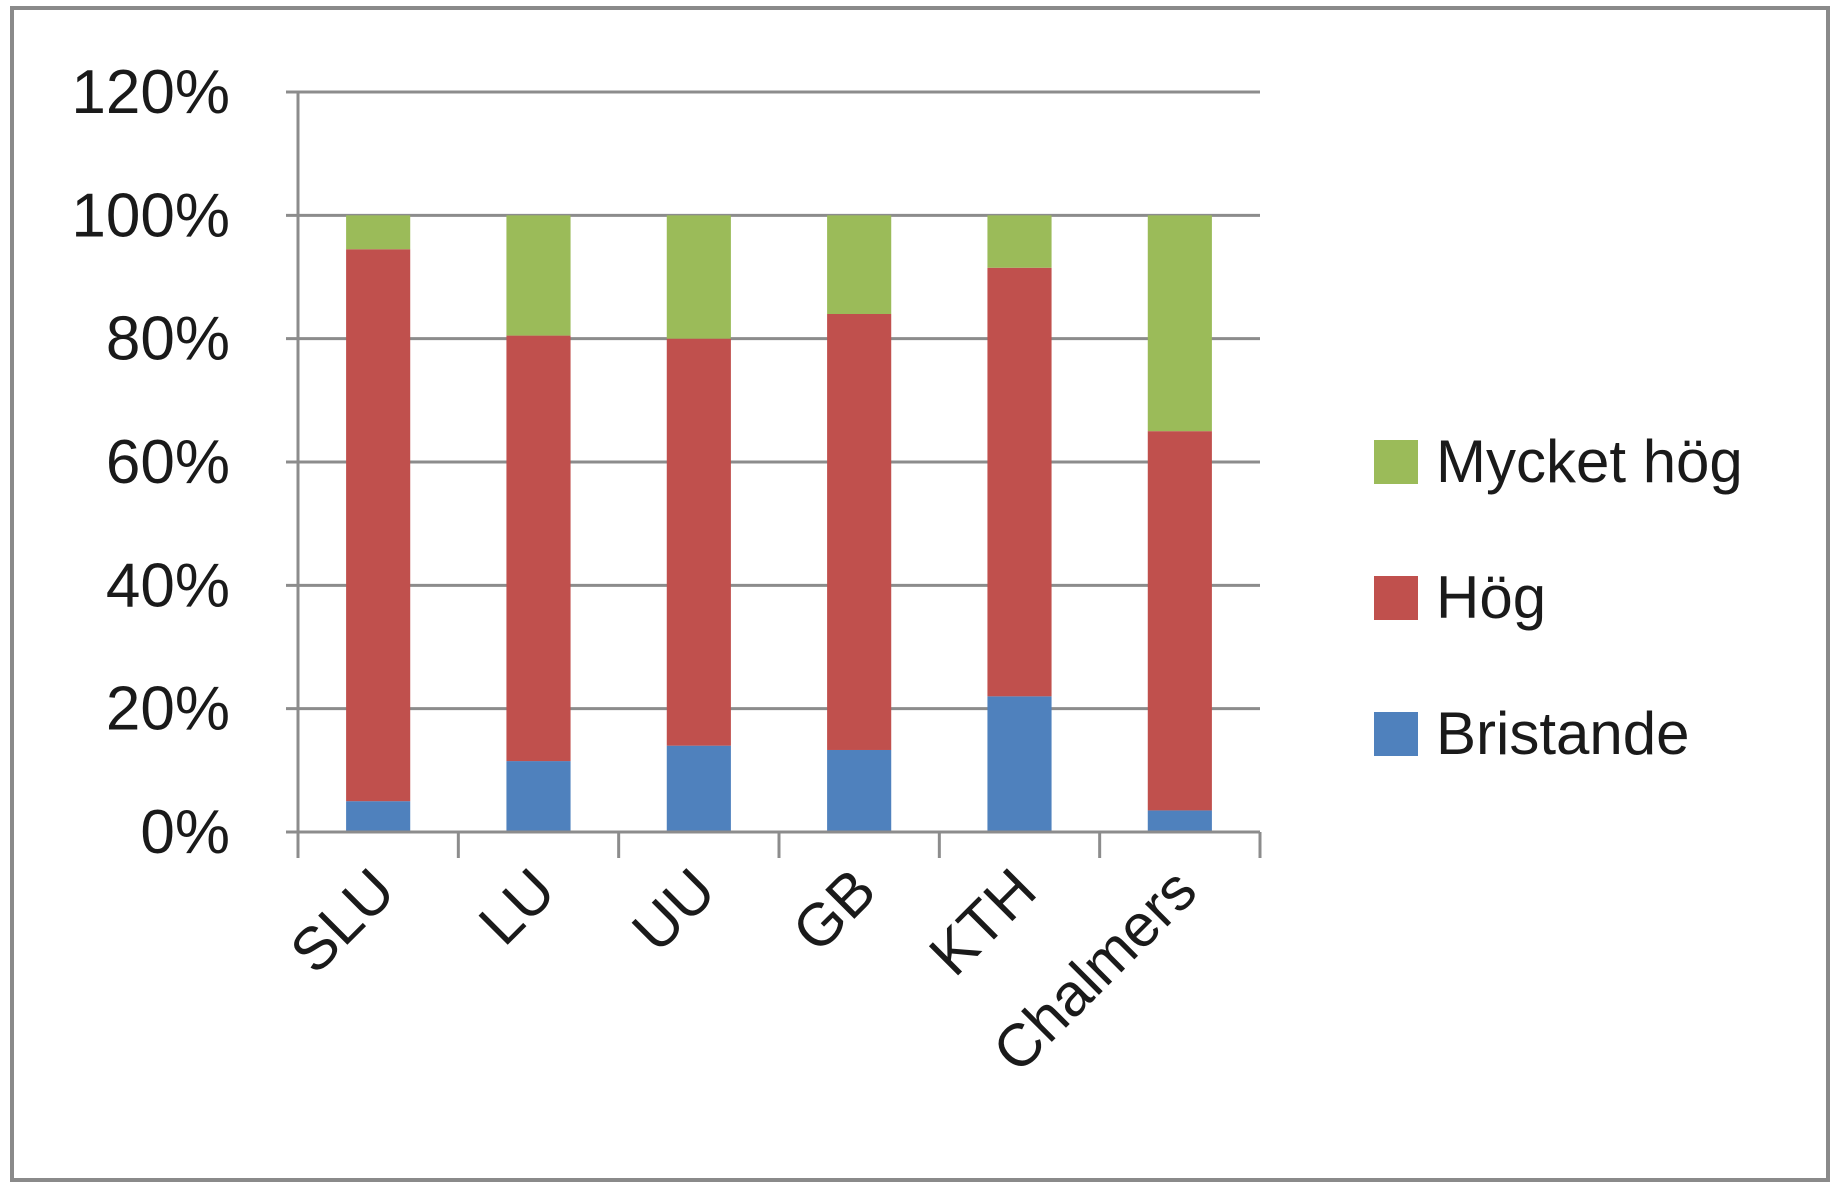 The height and width of the screenshot is (1188, 1840). I want to click on legend-label: Mycket hög, so click(1589, 461).